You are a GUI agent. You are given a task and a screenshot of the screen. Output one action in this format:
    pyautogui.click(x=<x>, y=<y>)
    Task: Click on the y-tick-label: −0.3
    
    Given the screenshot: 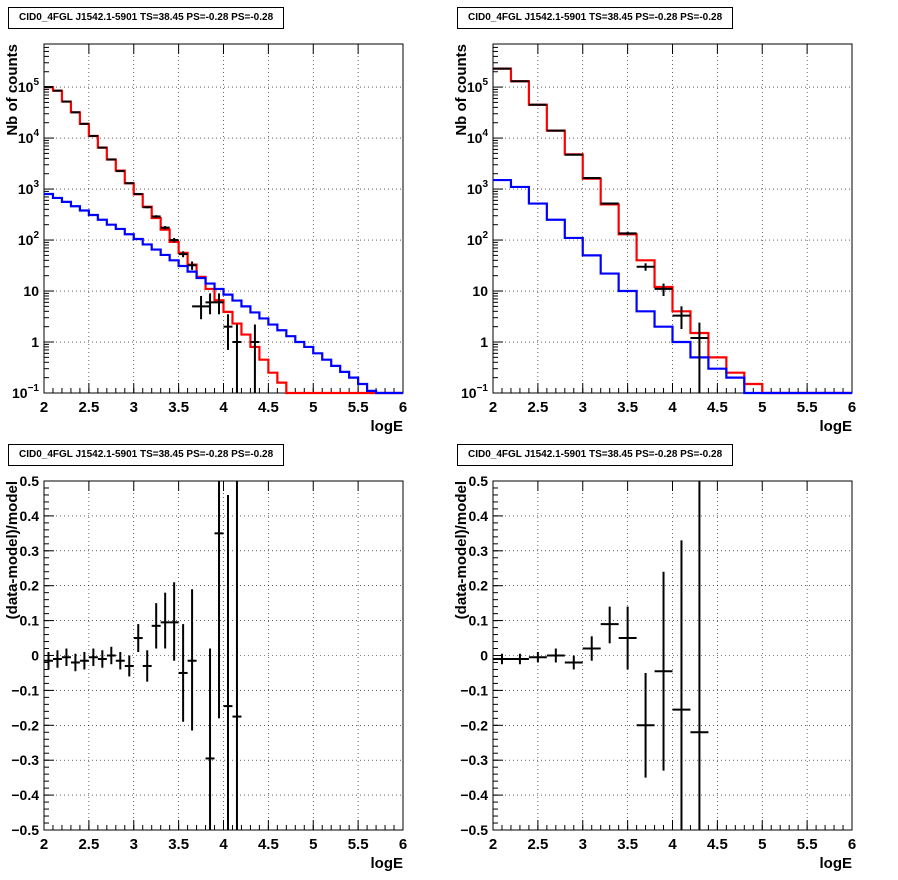 What is the action you would take?
    pyautogui.click(x=474, y=760)
    